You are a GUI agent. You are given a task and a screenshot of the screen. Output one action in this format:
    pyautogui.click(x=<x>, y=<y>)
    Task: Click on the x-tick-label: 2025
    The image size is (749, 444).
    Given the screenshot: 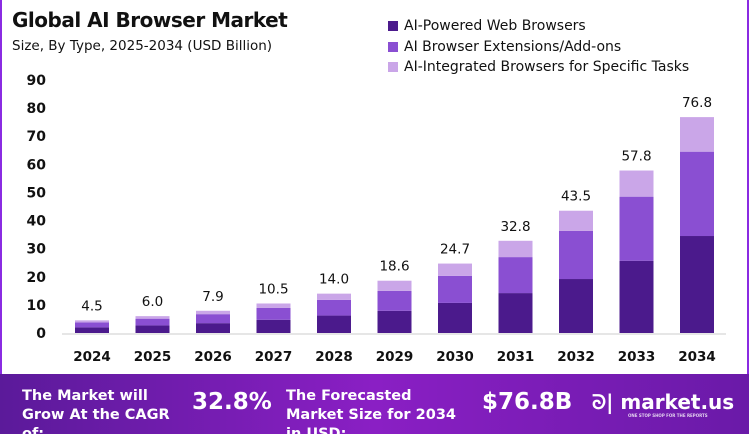 What is the action you would take?
    pyautogui.click(x=153, y=357)
    